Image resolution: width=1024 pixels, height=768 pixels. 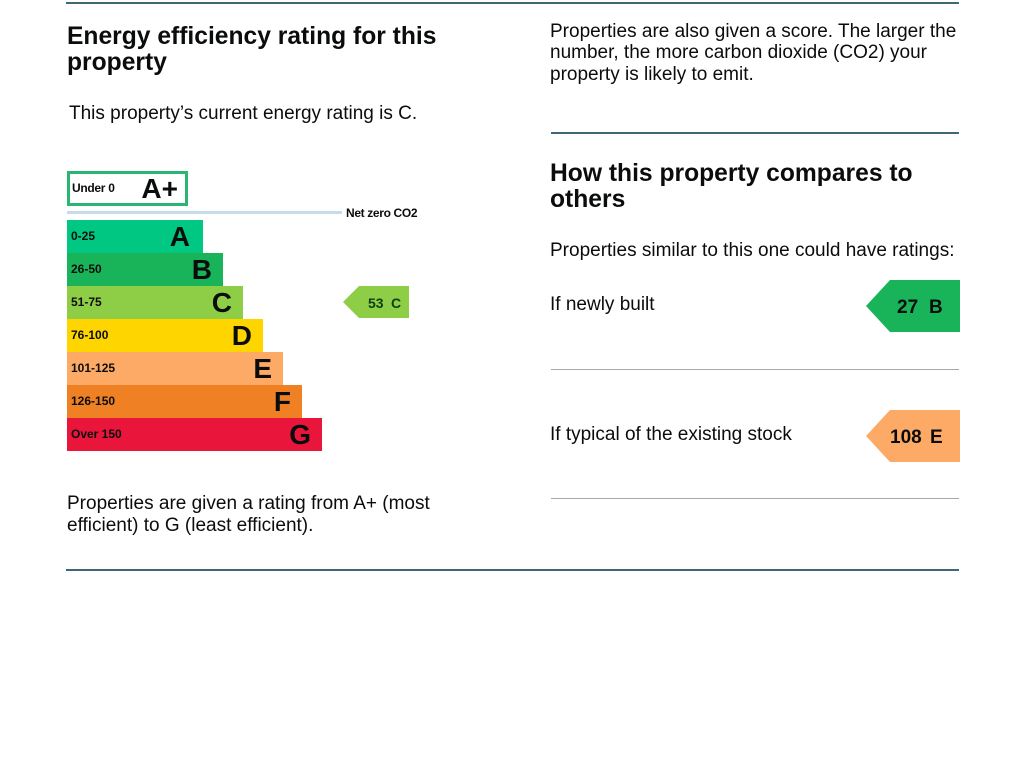 I want to click on svg-text: 108, so click(x=906, y=437).